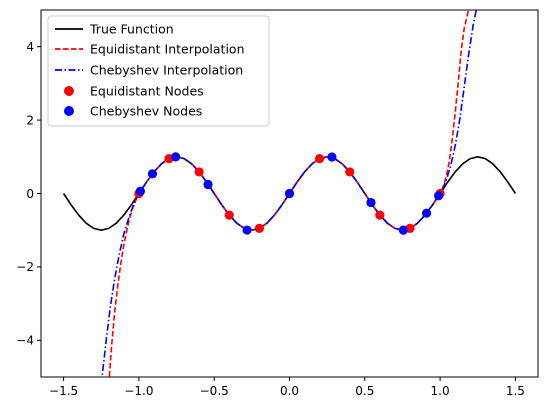 Image resolution: width=546 pixels, height=413 pixels. I want to click on x-tick-label-4: 0.5, so click(364, 391).